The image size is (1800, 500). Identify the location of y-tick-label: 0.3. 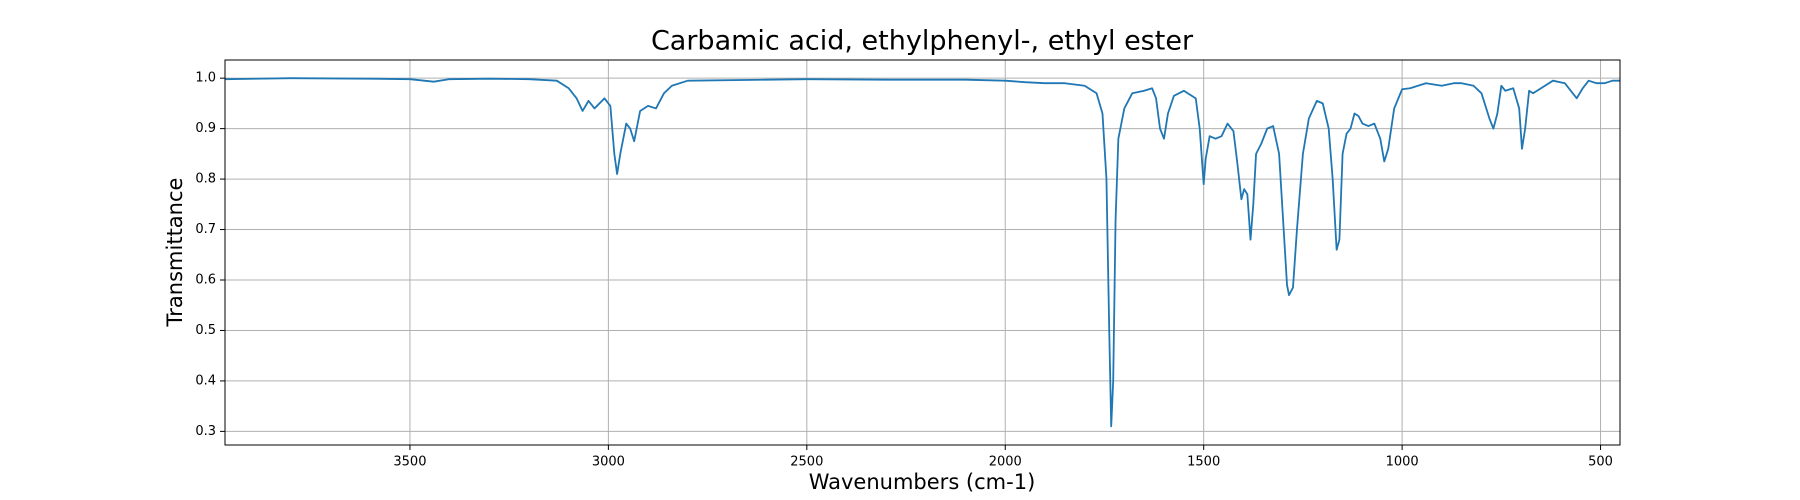
(205, 431).